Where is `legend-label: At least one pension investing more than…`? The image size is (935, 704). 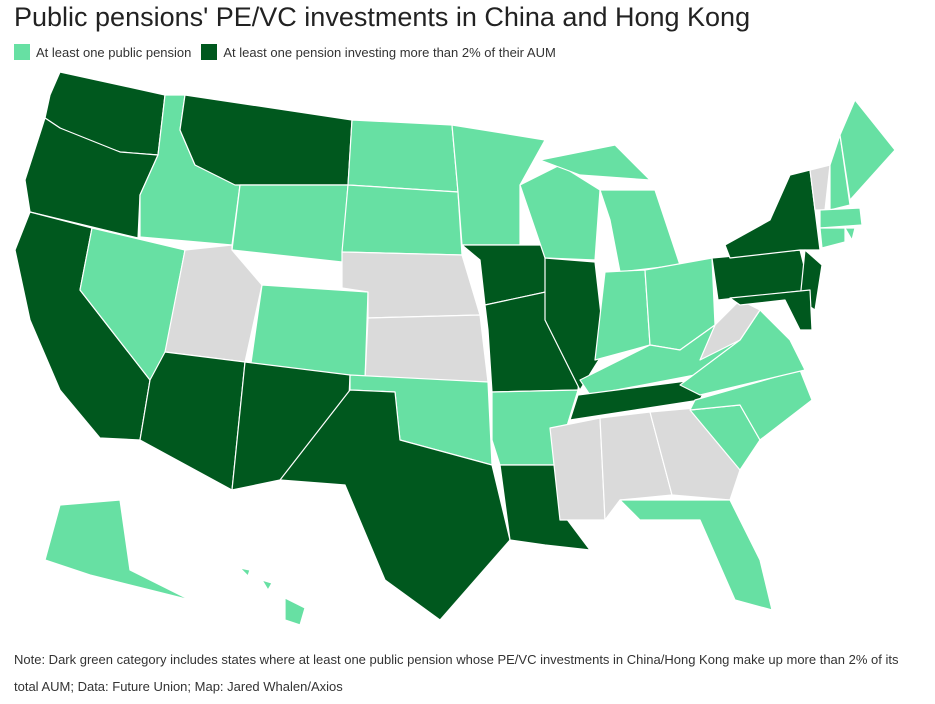 legend-label: At least one pension investing more than… is located at coordinates (389, 52).